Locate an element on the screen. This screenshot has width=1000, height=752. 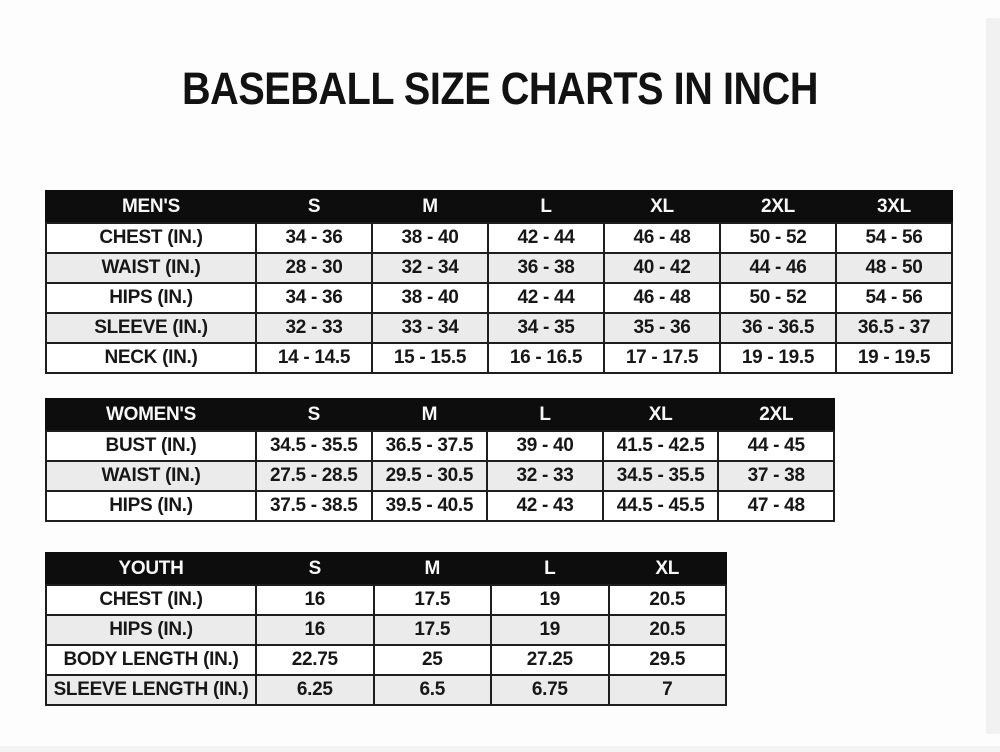
size-value-cell: 6.75 is located at coordinates (550, 690).